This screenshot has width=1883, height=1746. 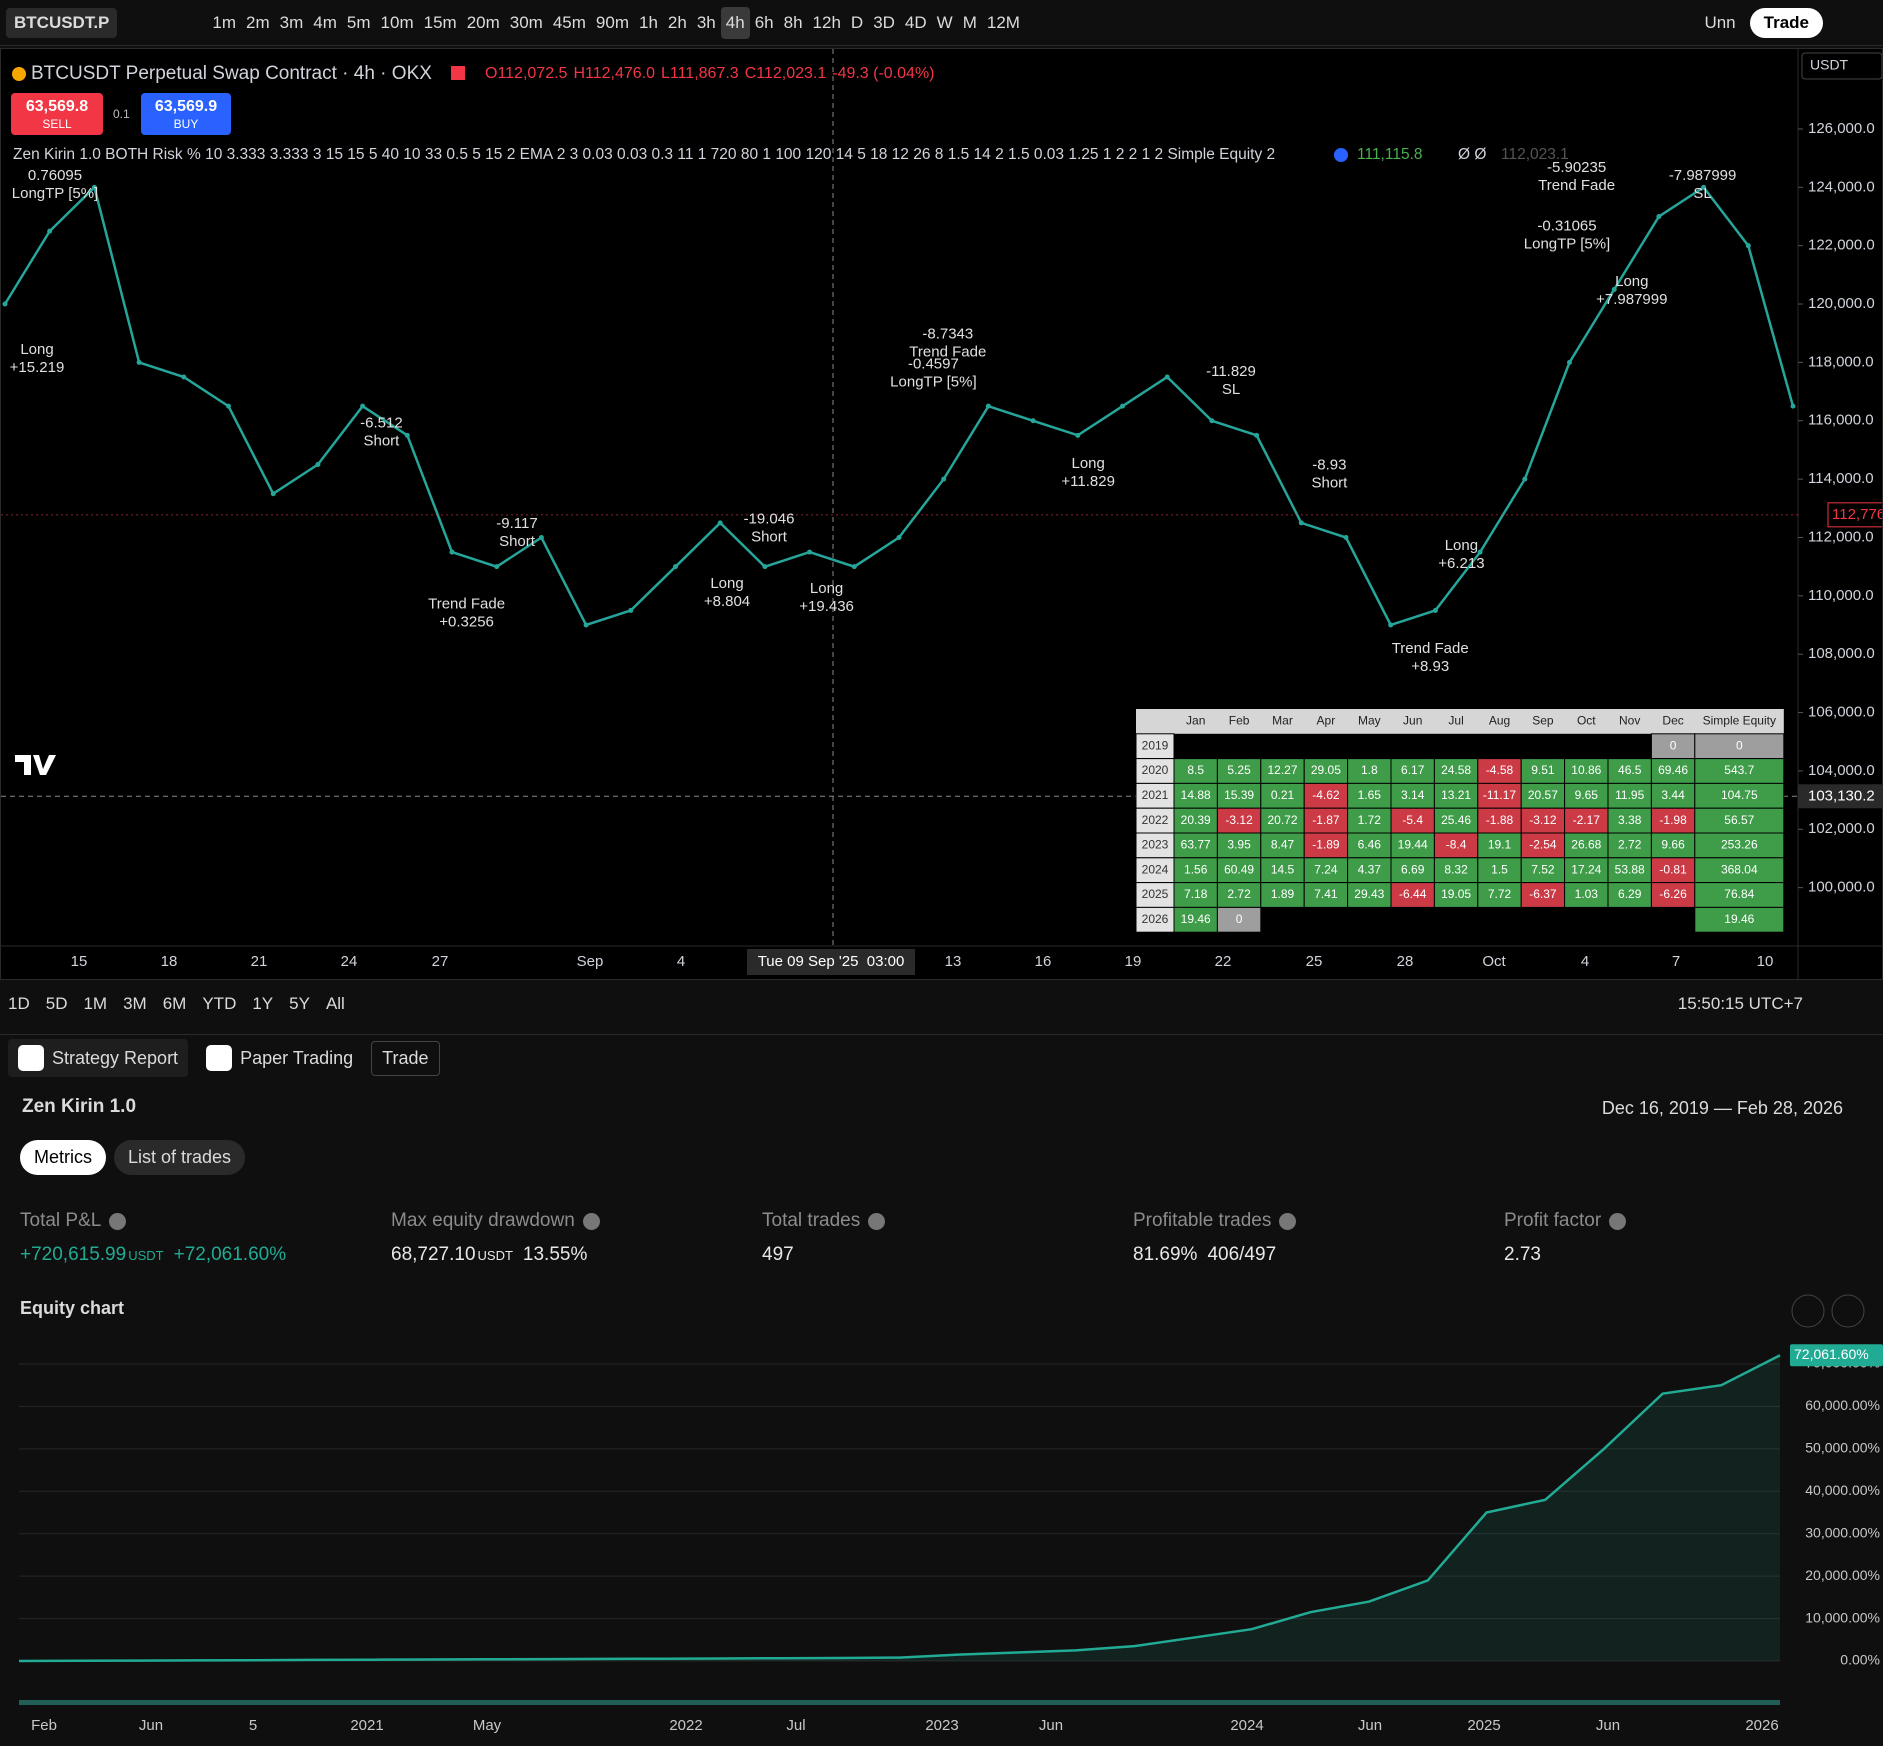 What do you see at coordinates (1739, 820) in the screenshot?
I see `table-value: 56.57` at bounding box center [1739, 820].